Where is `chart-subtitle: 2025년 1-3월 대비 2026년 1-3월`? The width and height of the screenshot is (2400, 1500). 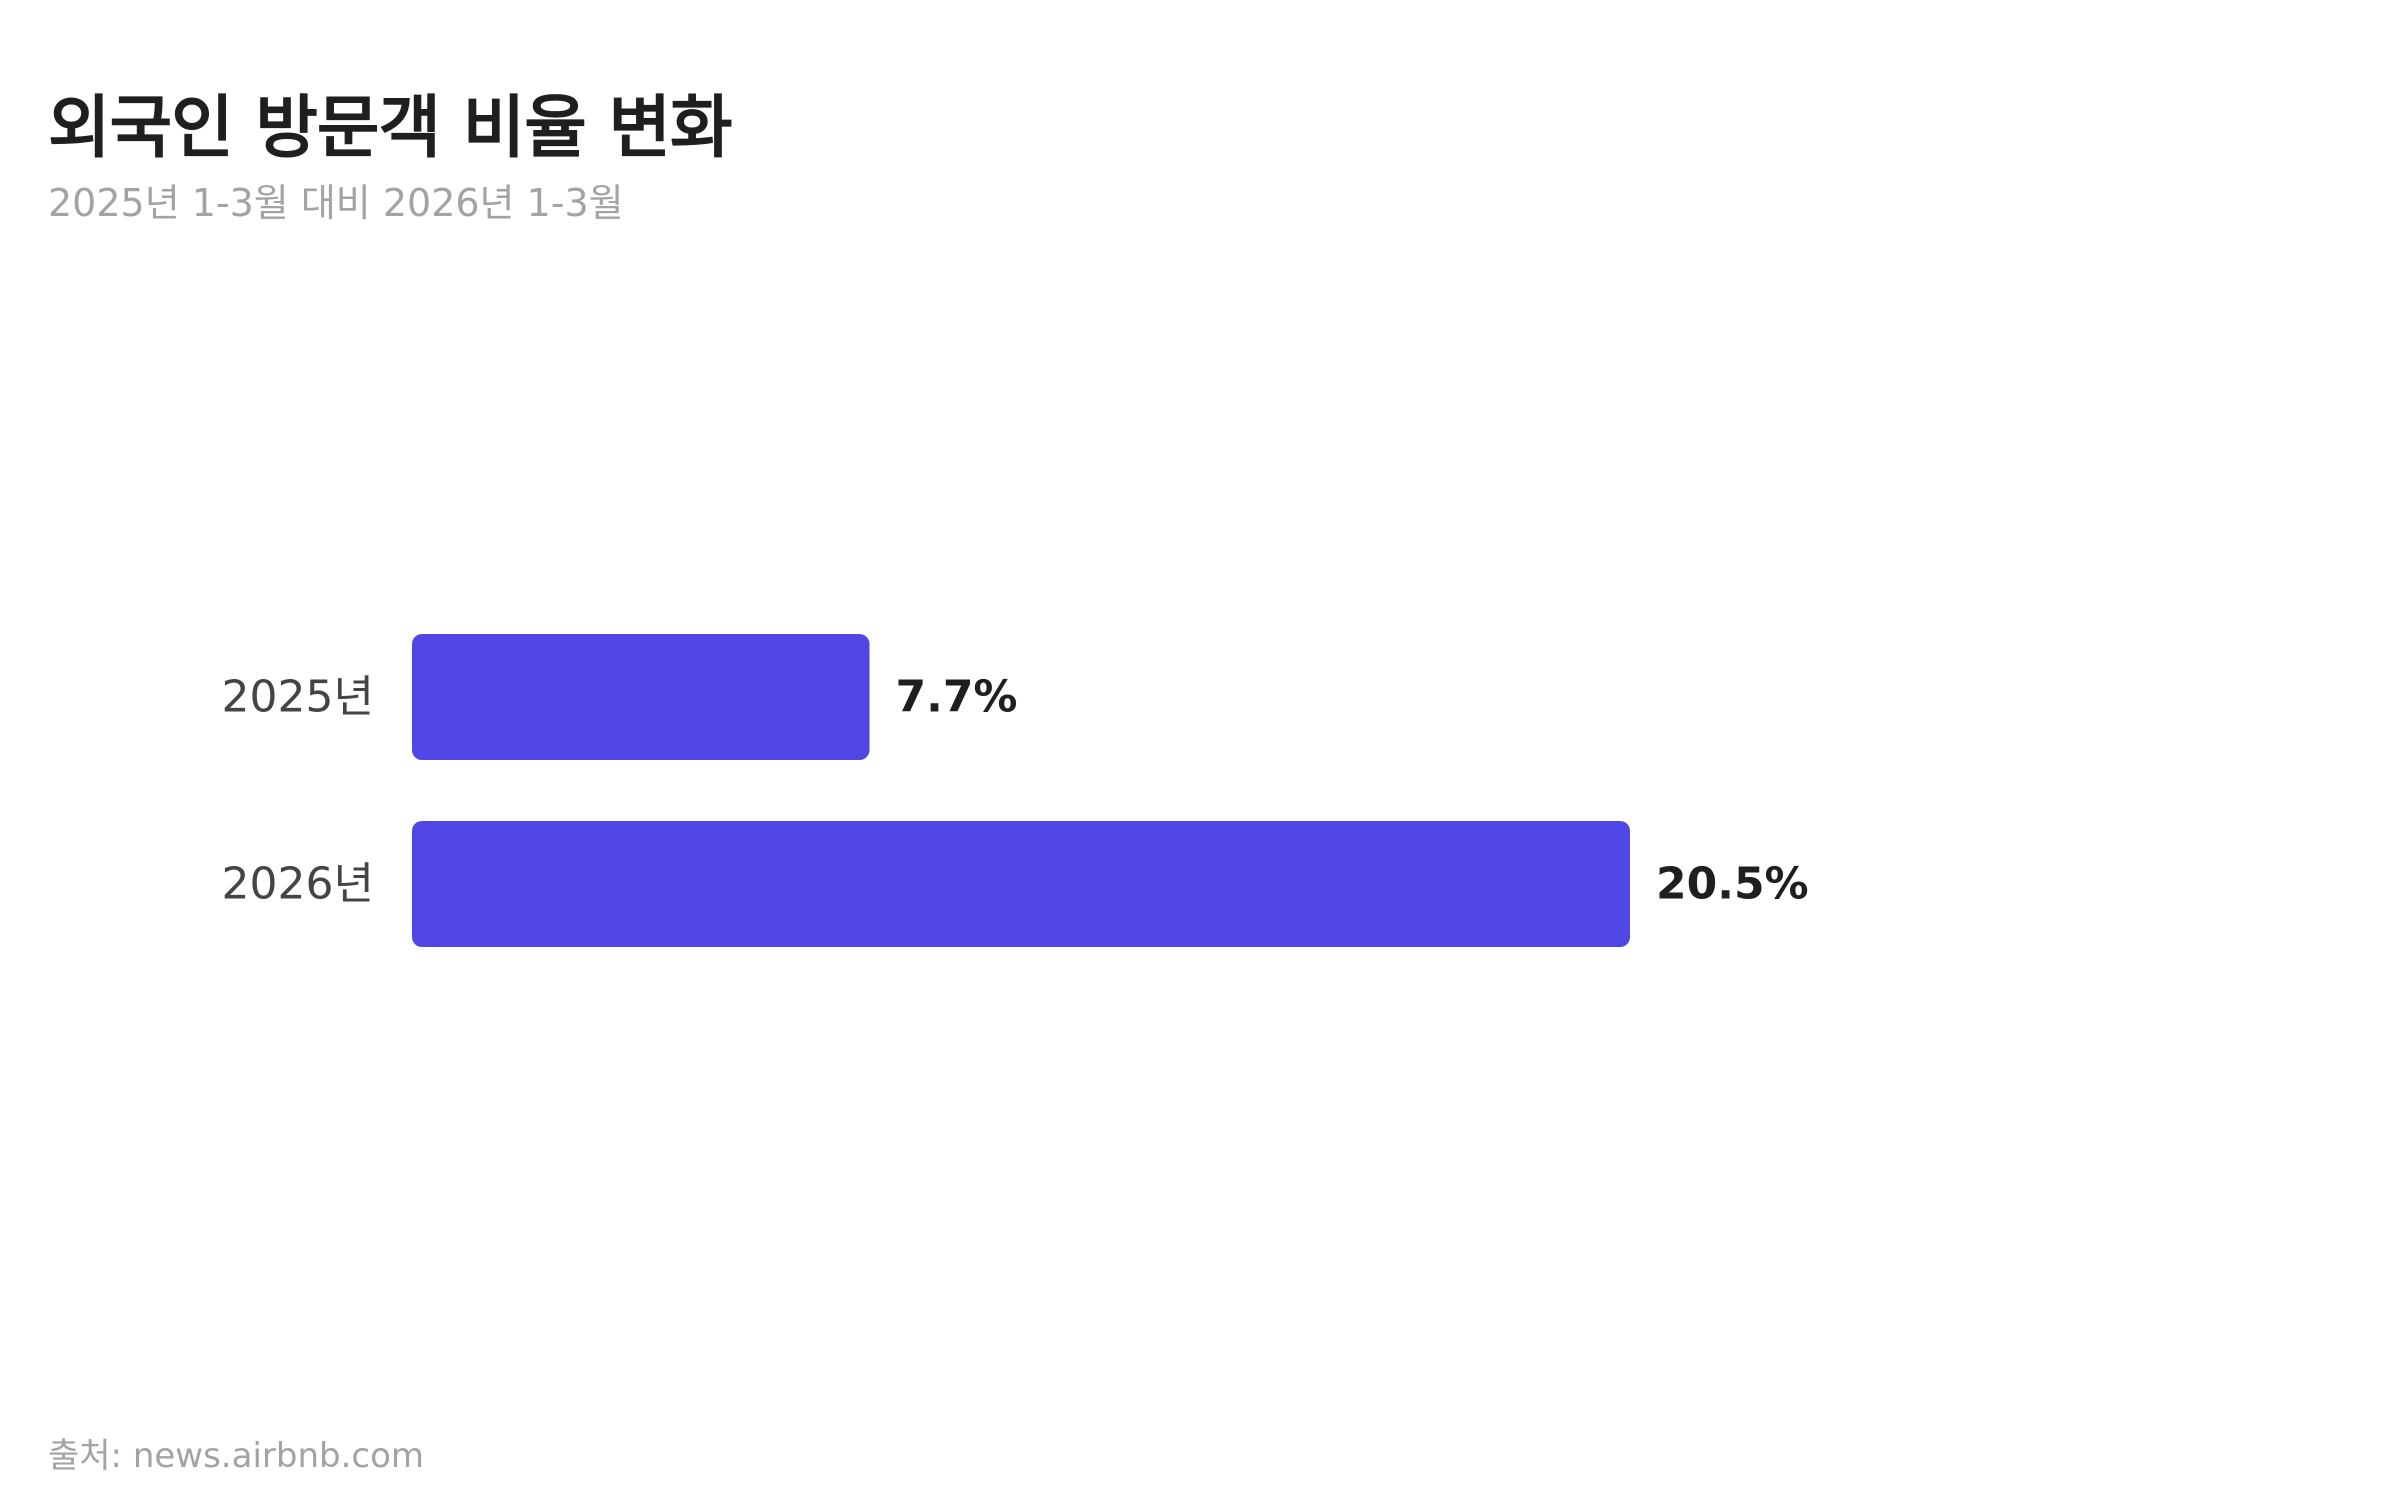 chart-subtitle: 2025년 1-3월 대비 2026년 1-3월 is located at coordinates (336, 203).